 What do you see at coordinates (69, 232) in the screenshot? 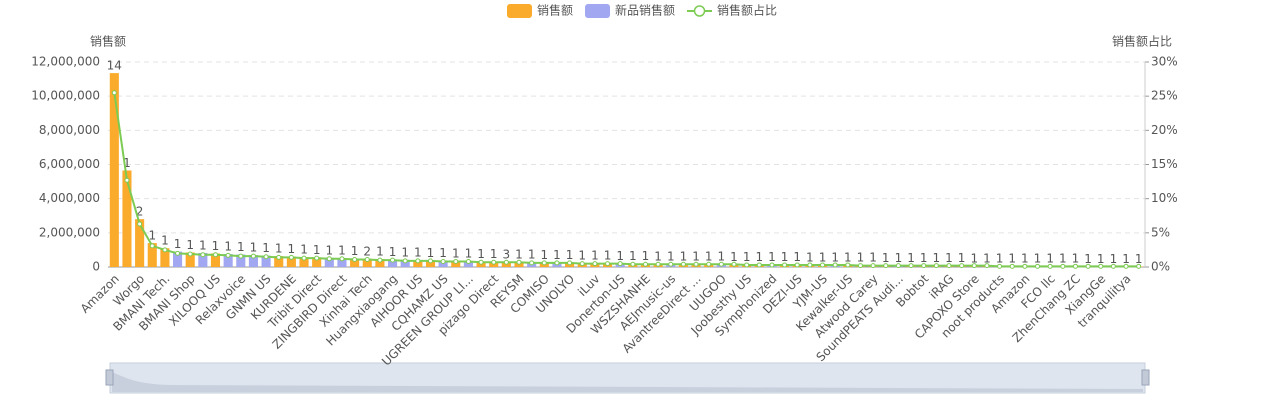
I see `y-tick-label: 2,000,000` at bounding box center [69, 232].